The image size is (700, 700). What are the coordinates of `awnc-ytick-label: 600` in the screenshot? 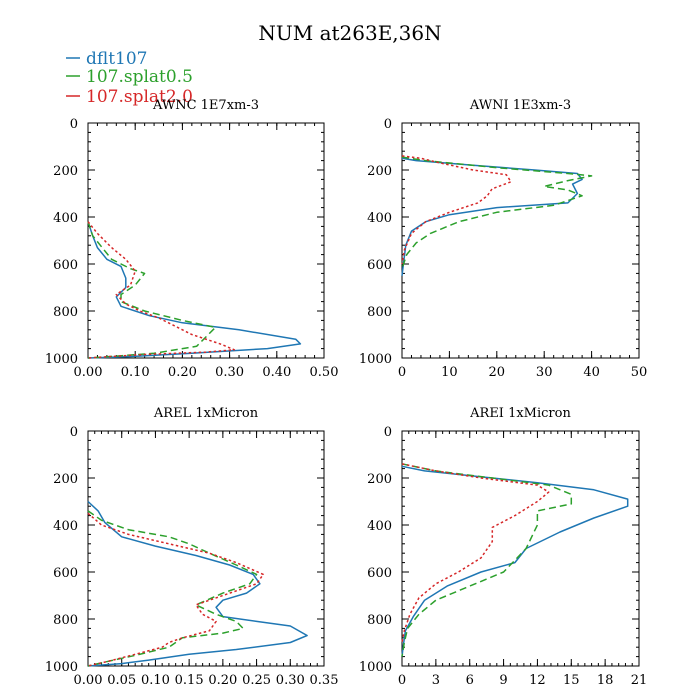 It's located at (65, 265).